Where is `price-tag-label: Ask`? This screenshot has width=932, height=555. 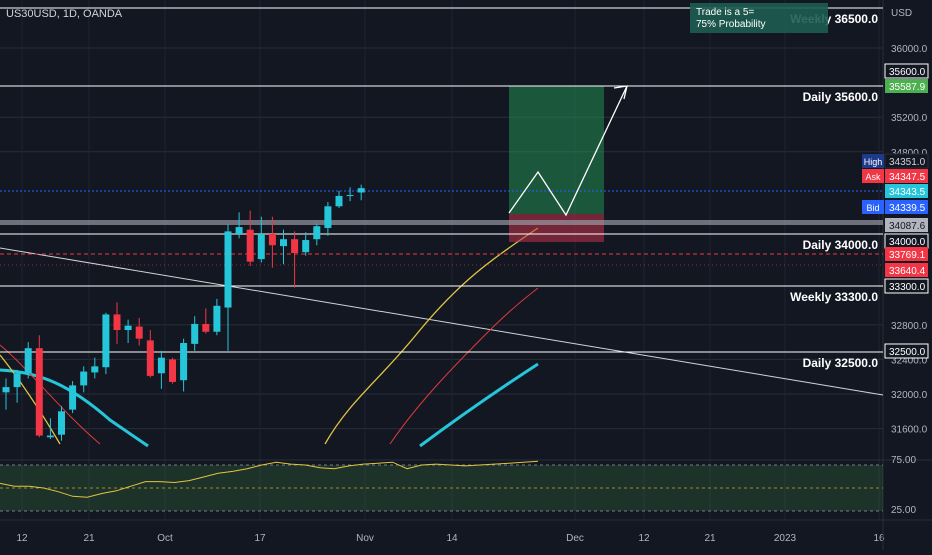 price-tag-label: Ask is located at coordinates (873, 177).